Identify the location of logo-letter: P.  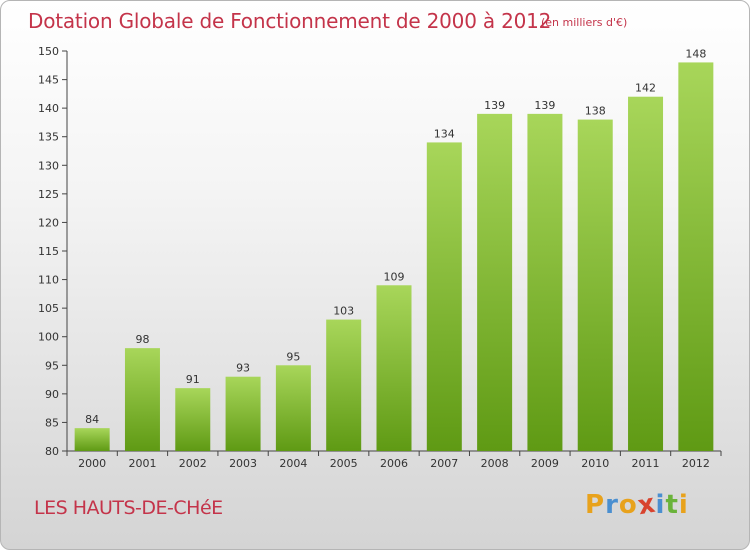
(595, 505).